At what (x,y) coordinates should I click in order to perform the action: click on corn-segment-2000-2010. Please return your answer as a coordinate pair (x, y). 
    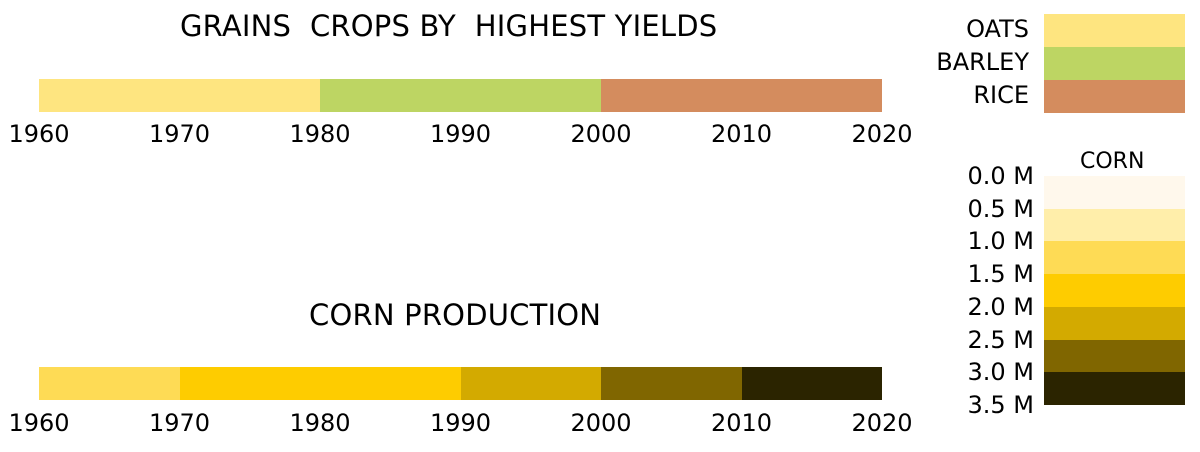
    Looking at the image, I should click on (671, 383).